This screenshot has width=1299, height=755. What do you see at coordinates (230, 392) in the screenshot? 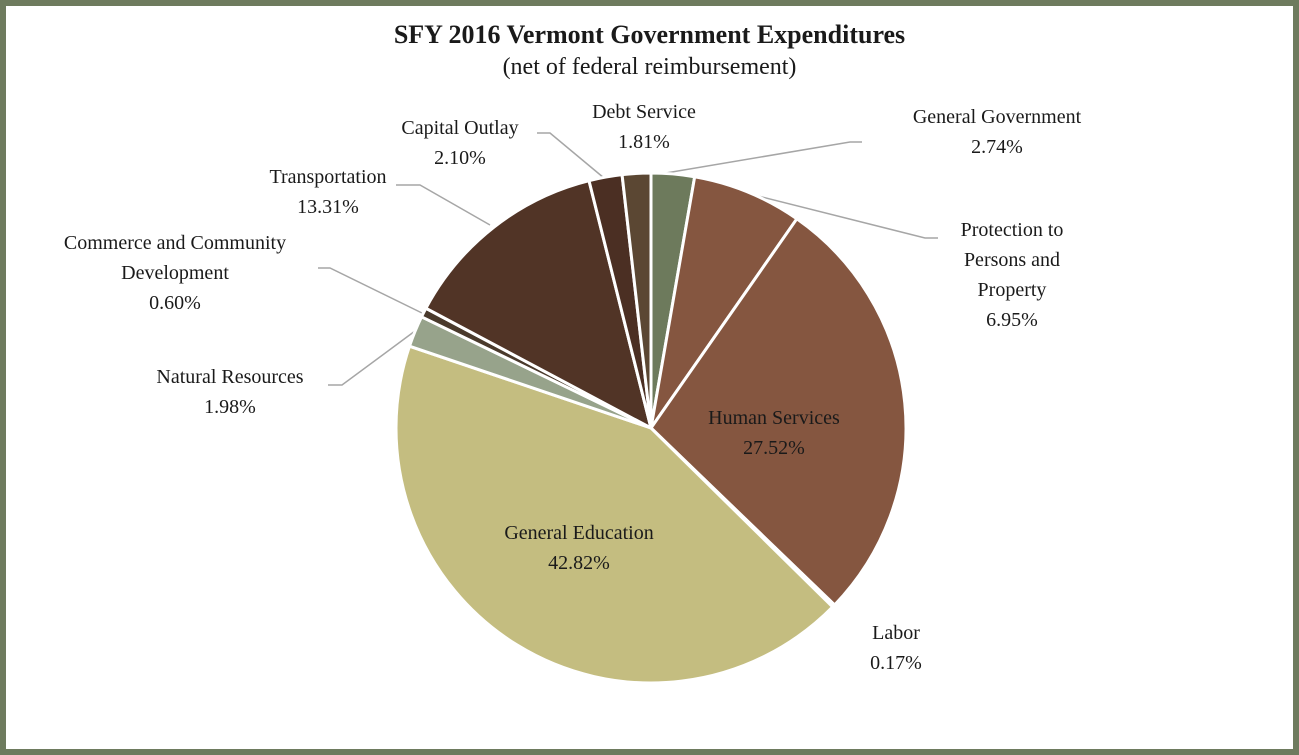
I see `slice-label: Natural Resources 1.98%` at bounding box center [230, 392].